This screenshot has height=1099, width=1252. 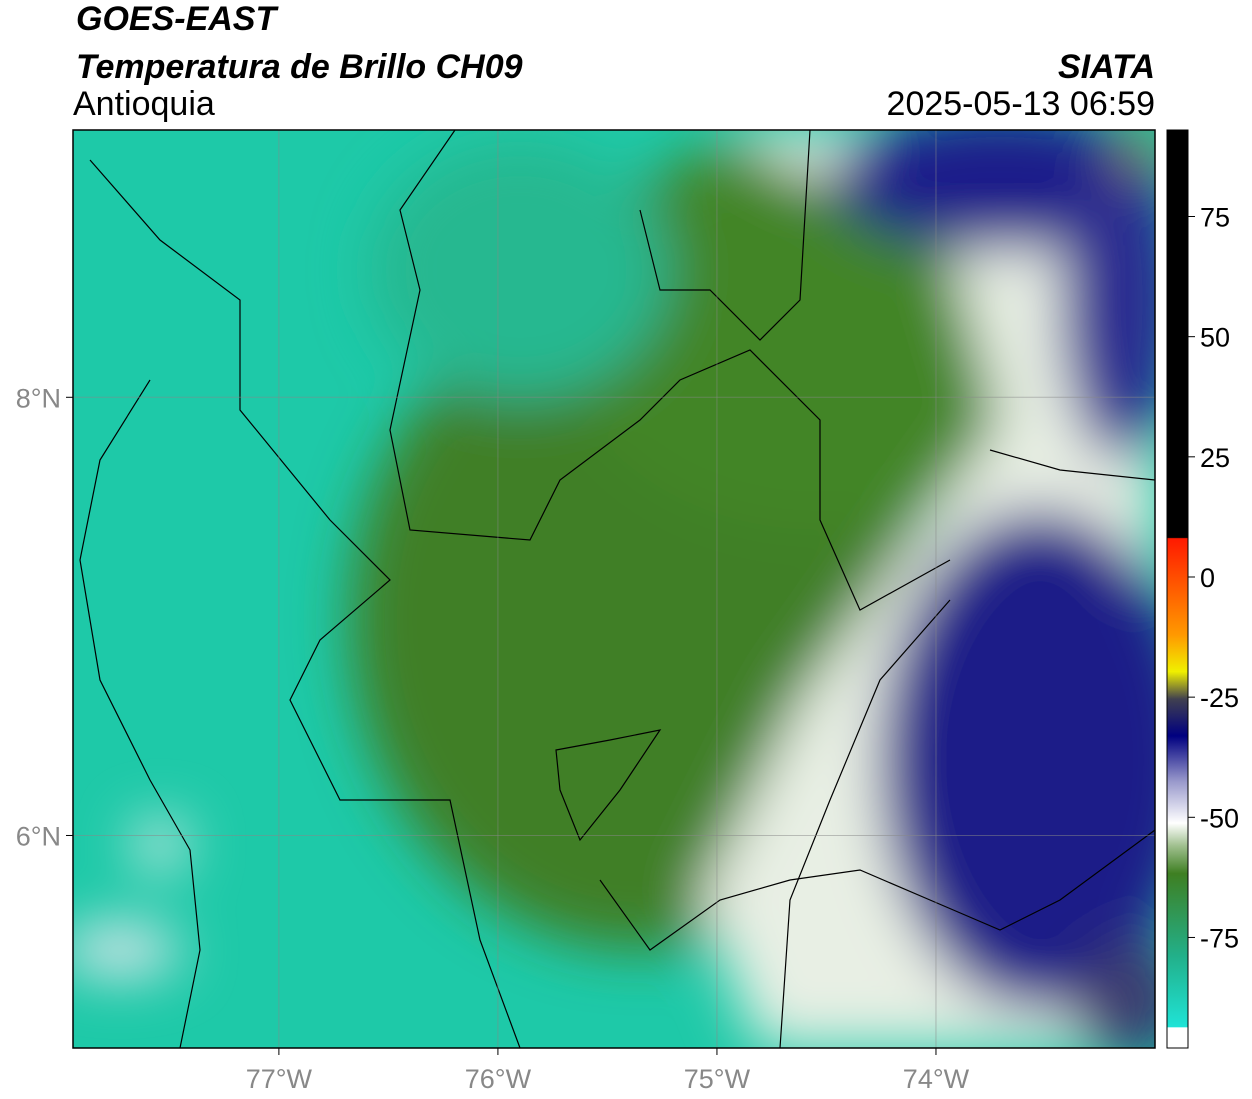 What do you see at coordinates (1215, 458) in the screenshot?
I see `colorbar-tick-label: 25` at bounding box center [1215, 458].